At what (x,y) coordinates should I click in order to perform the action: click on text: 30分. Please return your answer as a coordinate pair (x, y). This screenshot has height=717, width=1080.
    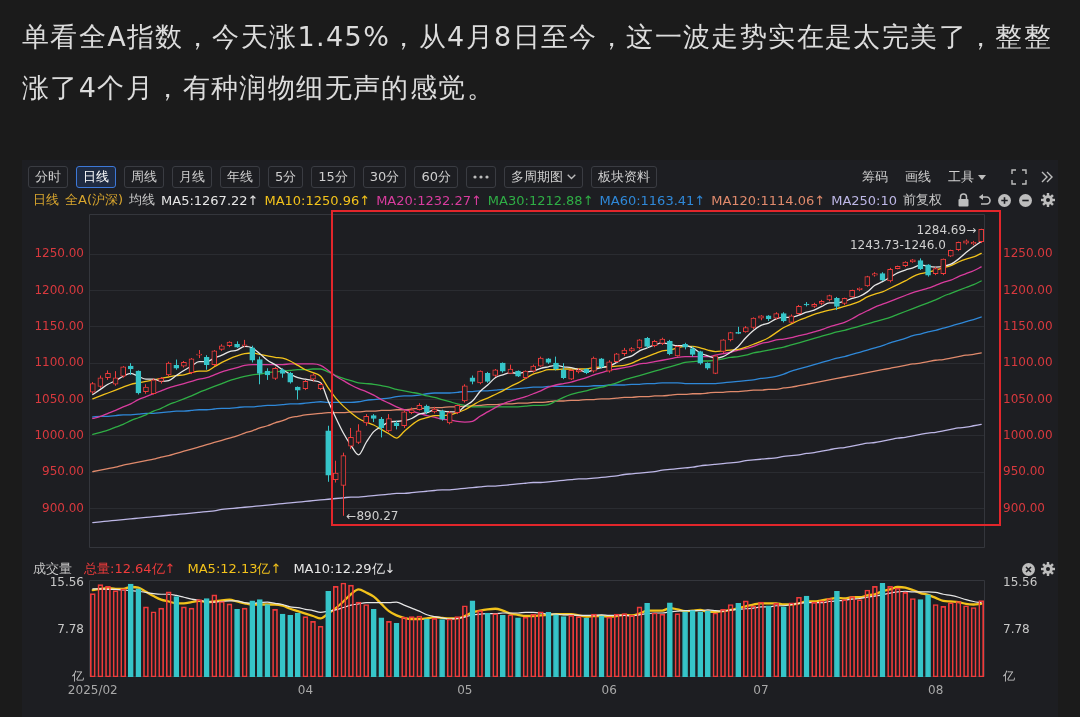
    Looking at the image, I should click on (384, 177).